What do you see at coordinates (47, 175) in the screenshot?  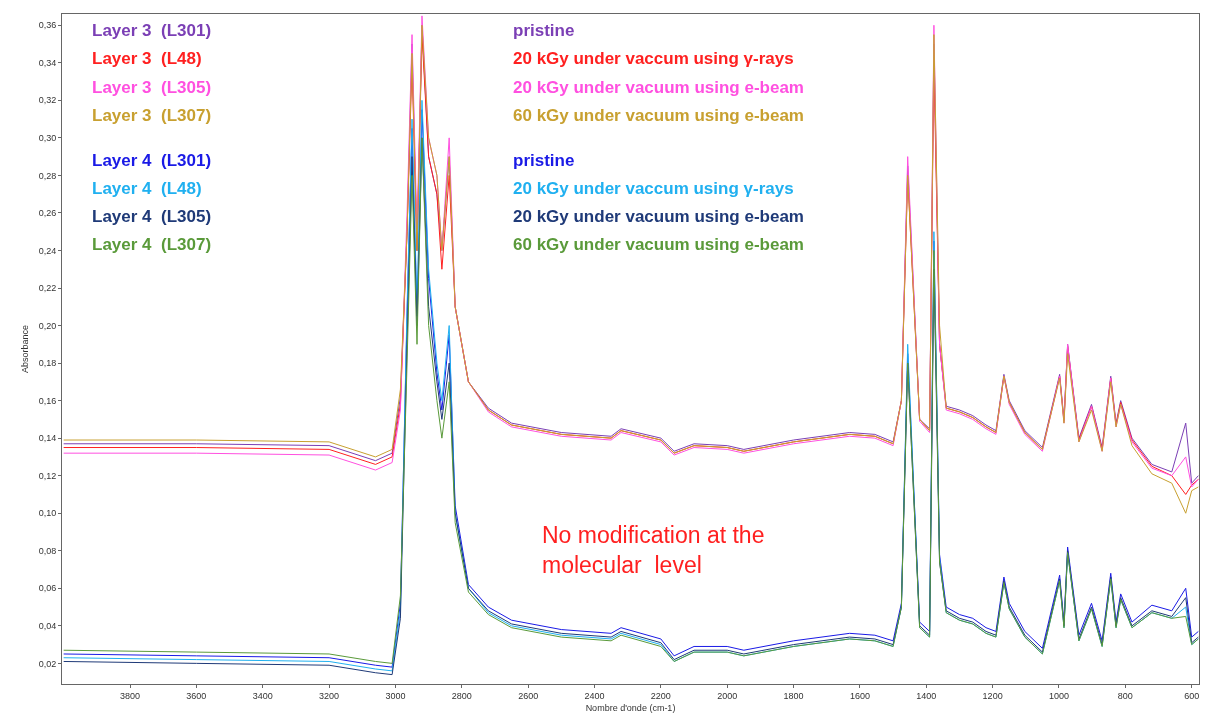 I see `y-tick-label: 0,28` at bounding box center [47, 175].